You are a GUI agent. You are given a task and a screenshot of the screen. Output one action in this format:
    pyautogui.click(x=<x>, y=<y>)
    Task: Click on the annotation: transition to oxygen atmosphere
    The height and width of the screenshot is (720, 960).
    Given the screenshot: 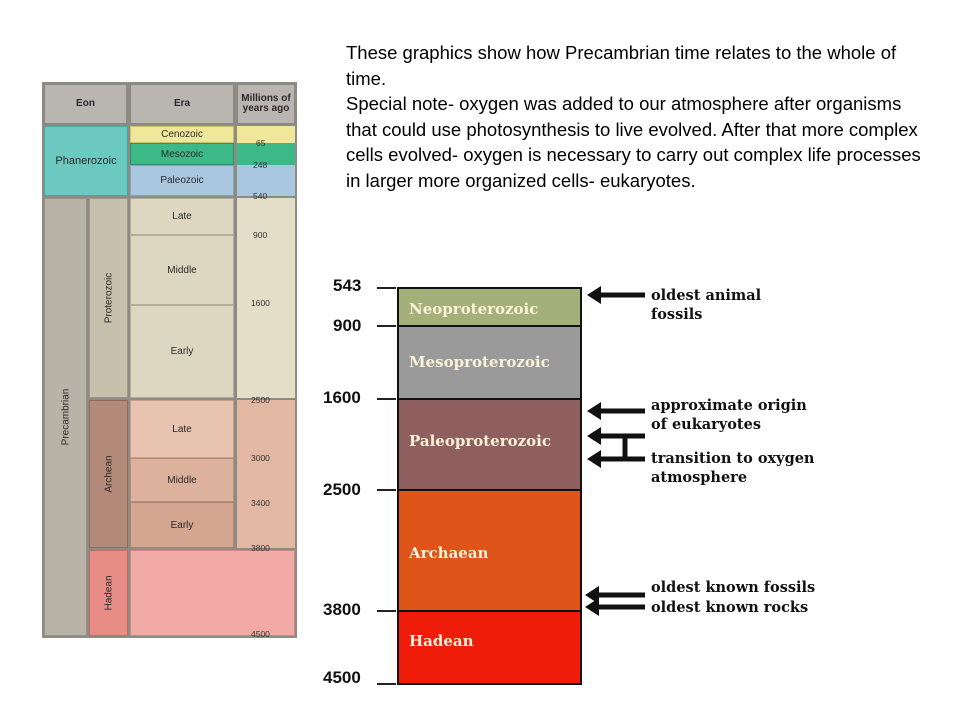 What is the action you would take?
    pyautogui.click(x=733, y=468)
    